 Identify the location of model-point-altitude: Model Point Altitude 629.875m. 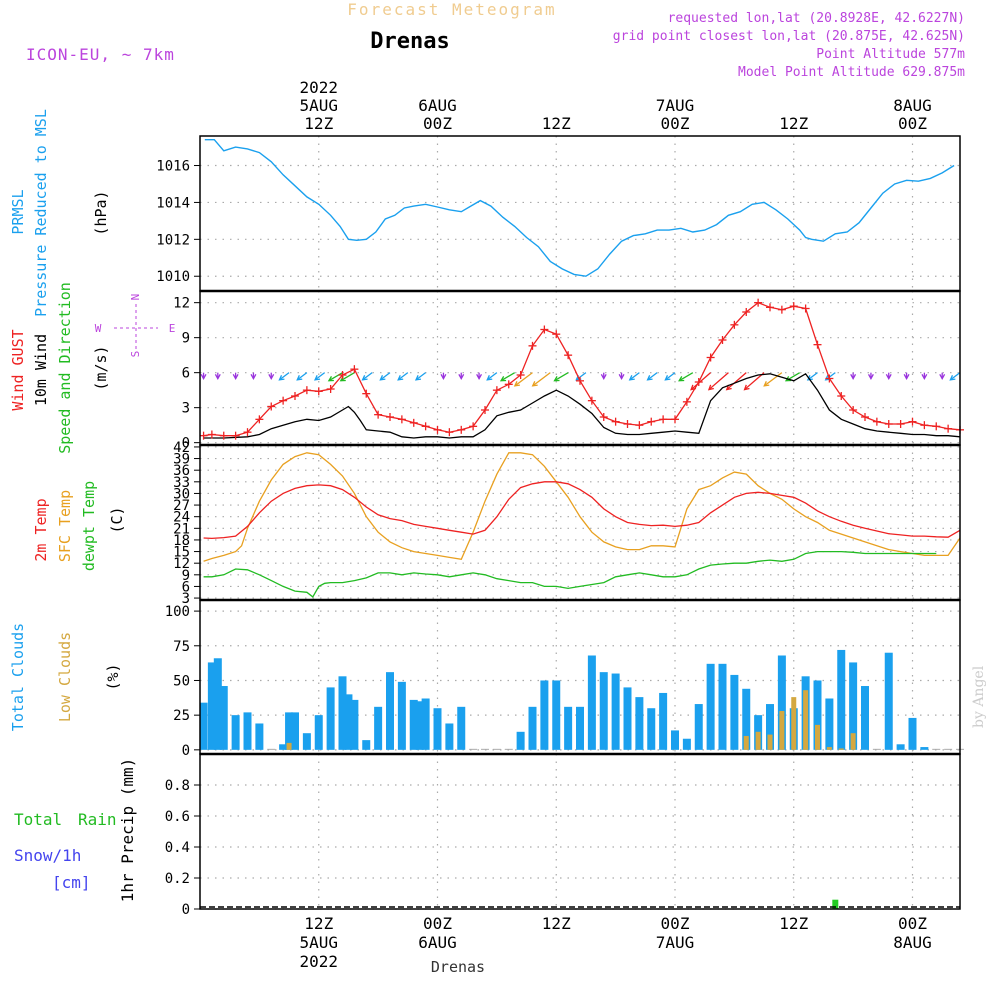
(851, 72).